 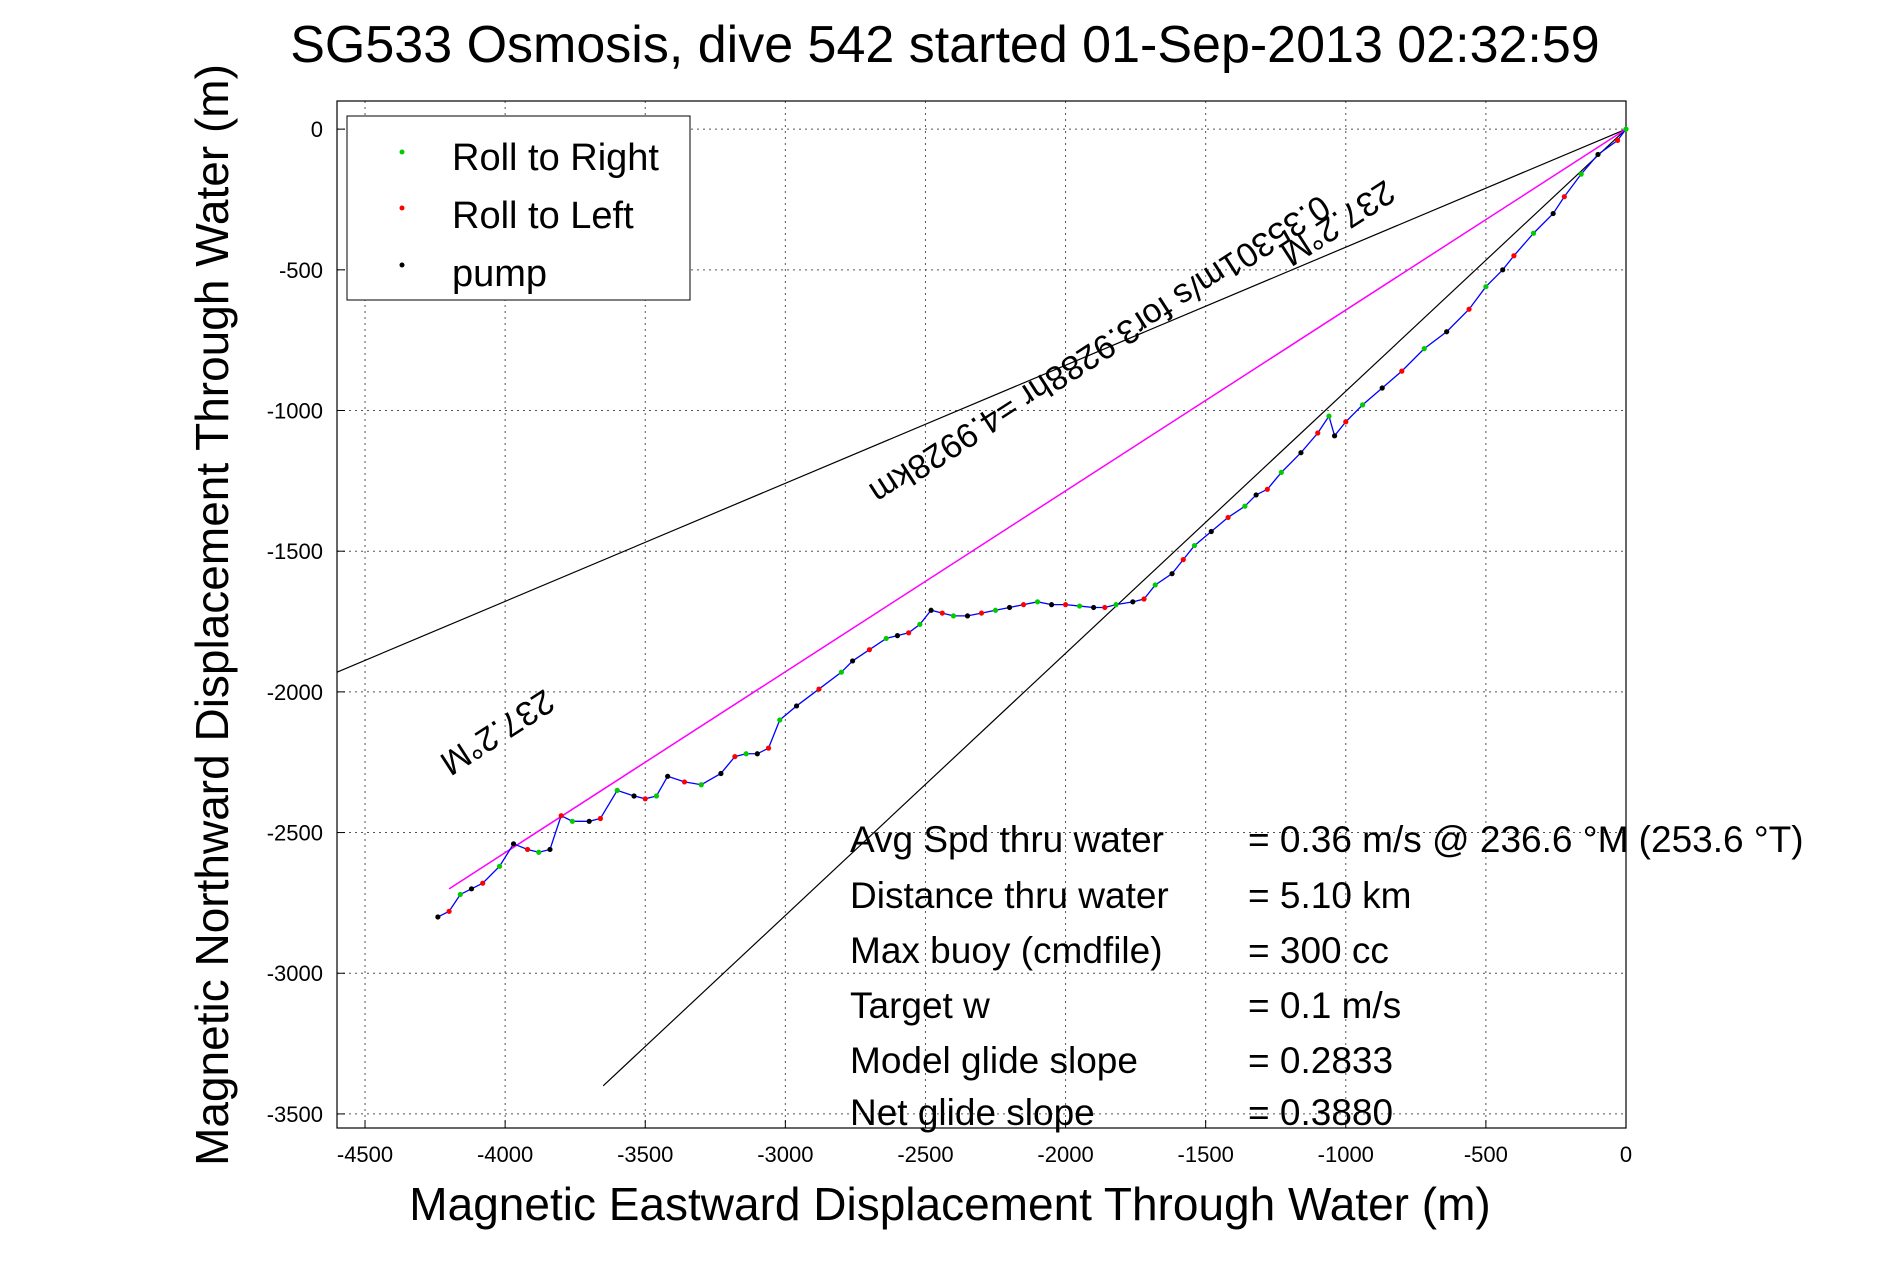 What do you see at coordinates (920, 1005) in the screenshot?
I see `summary-label-target-w: Target w` at bounding box center [920, 1005].